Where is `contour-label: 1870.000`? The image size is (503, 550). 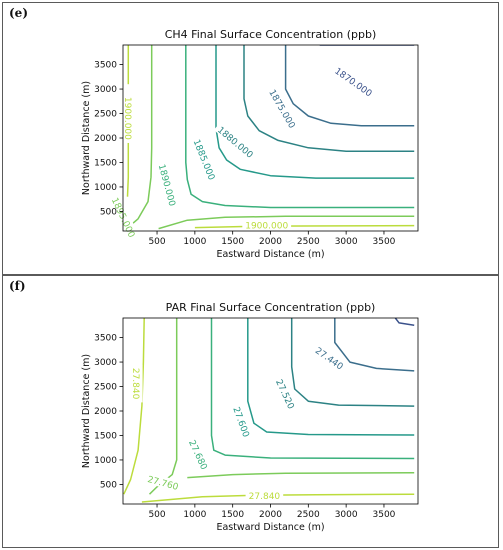 contour-label: 1870.000 is located at coordinates (352, 83).